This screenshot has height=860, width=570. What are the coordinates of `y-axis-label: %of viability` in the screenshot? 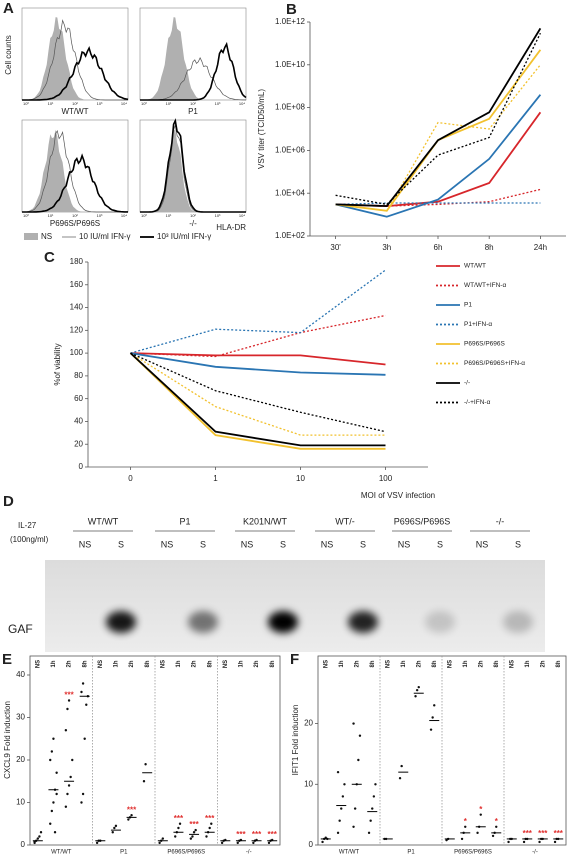 It's located at (57, 364).